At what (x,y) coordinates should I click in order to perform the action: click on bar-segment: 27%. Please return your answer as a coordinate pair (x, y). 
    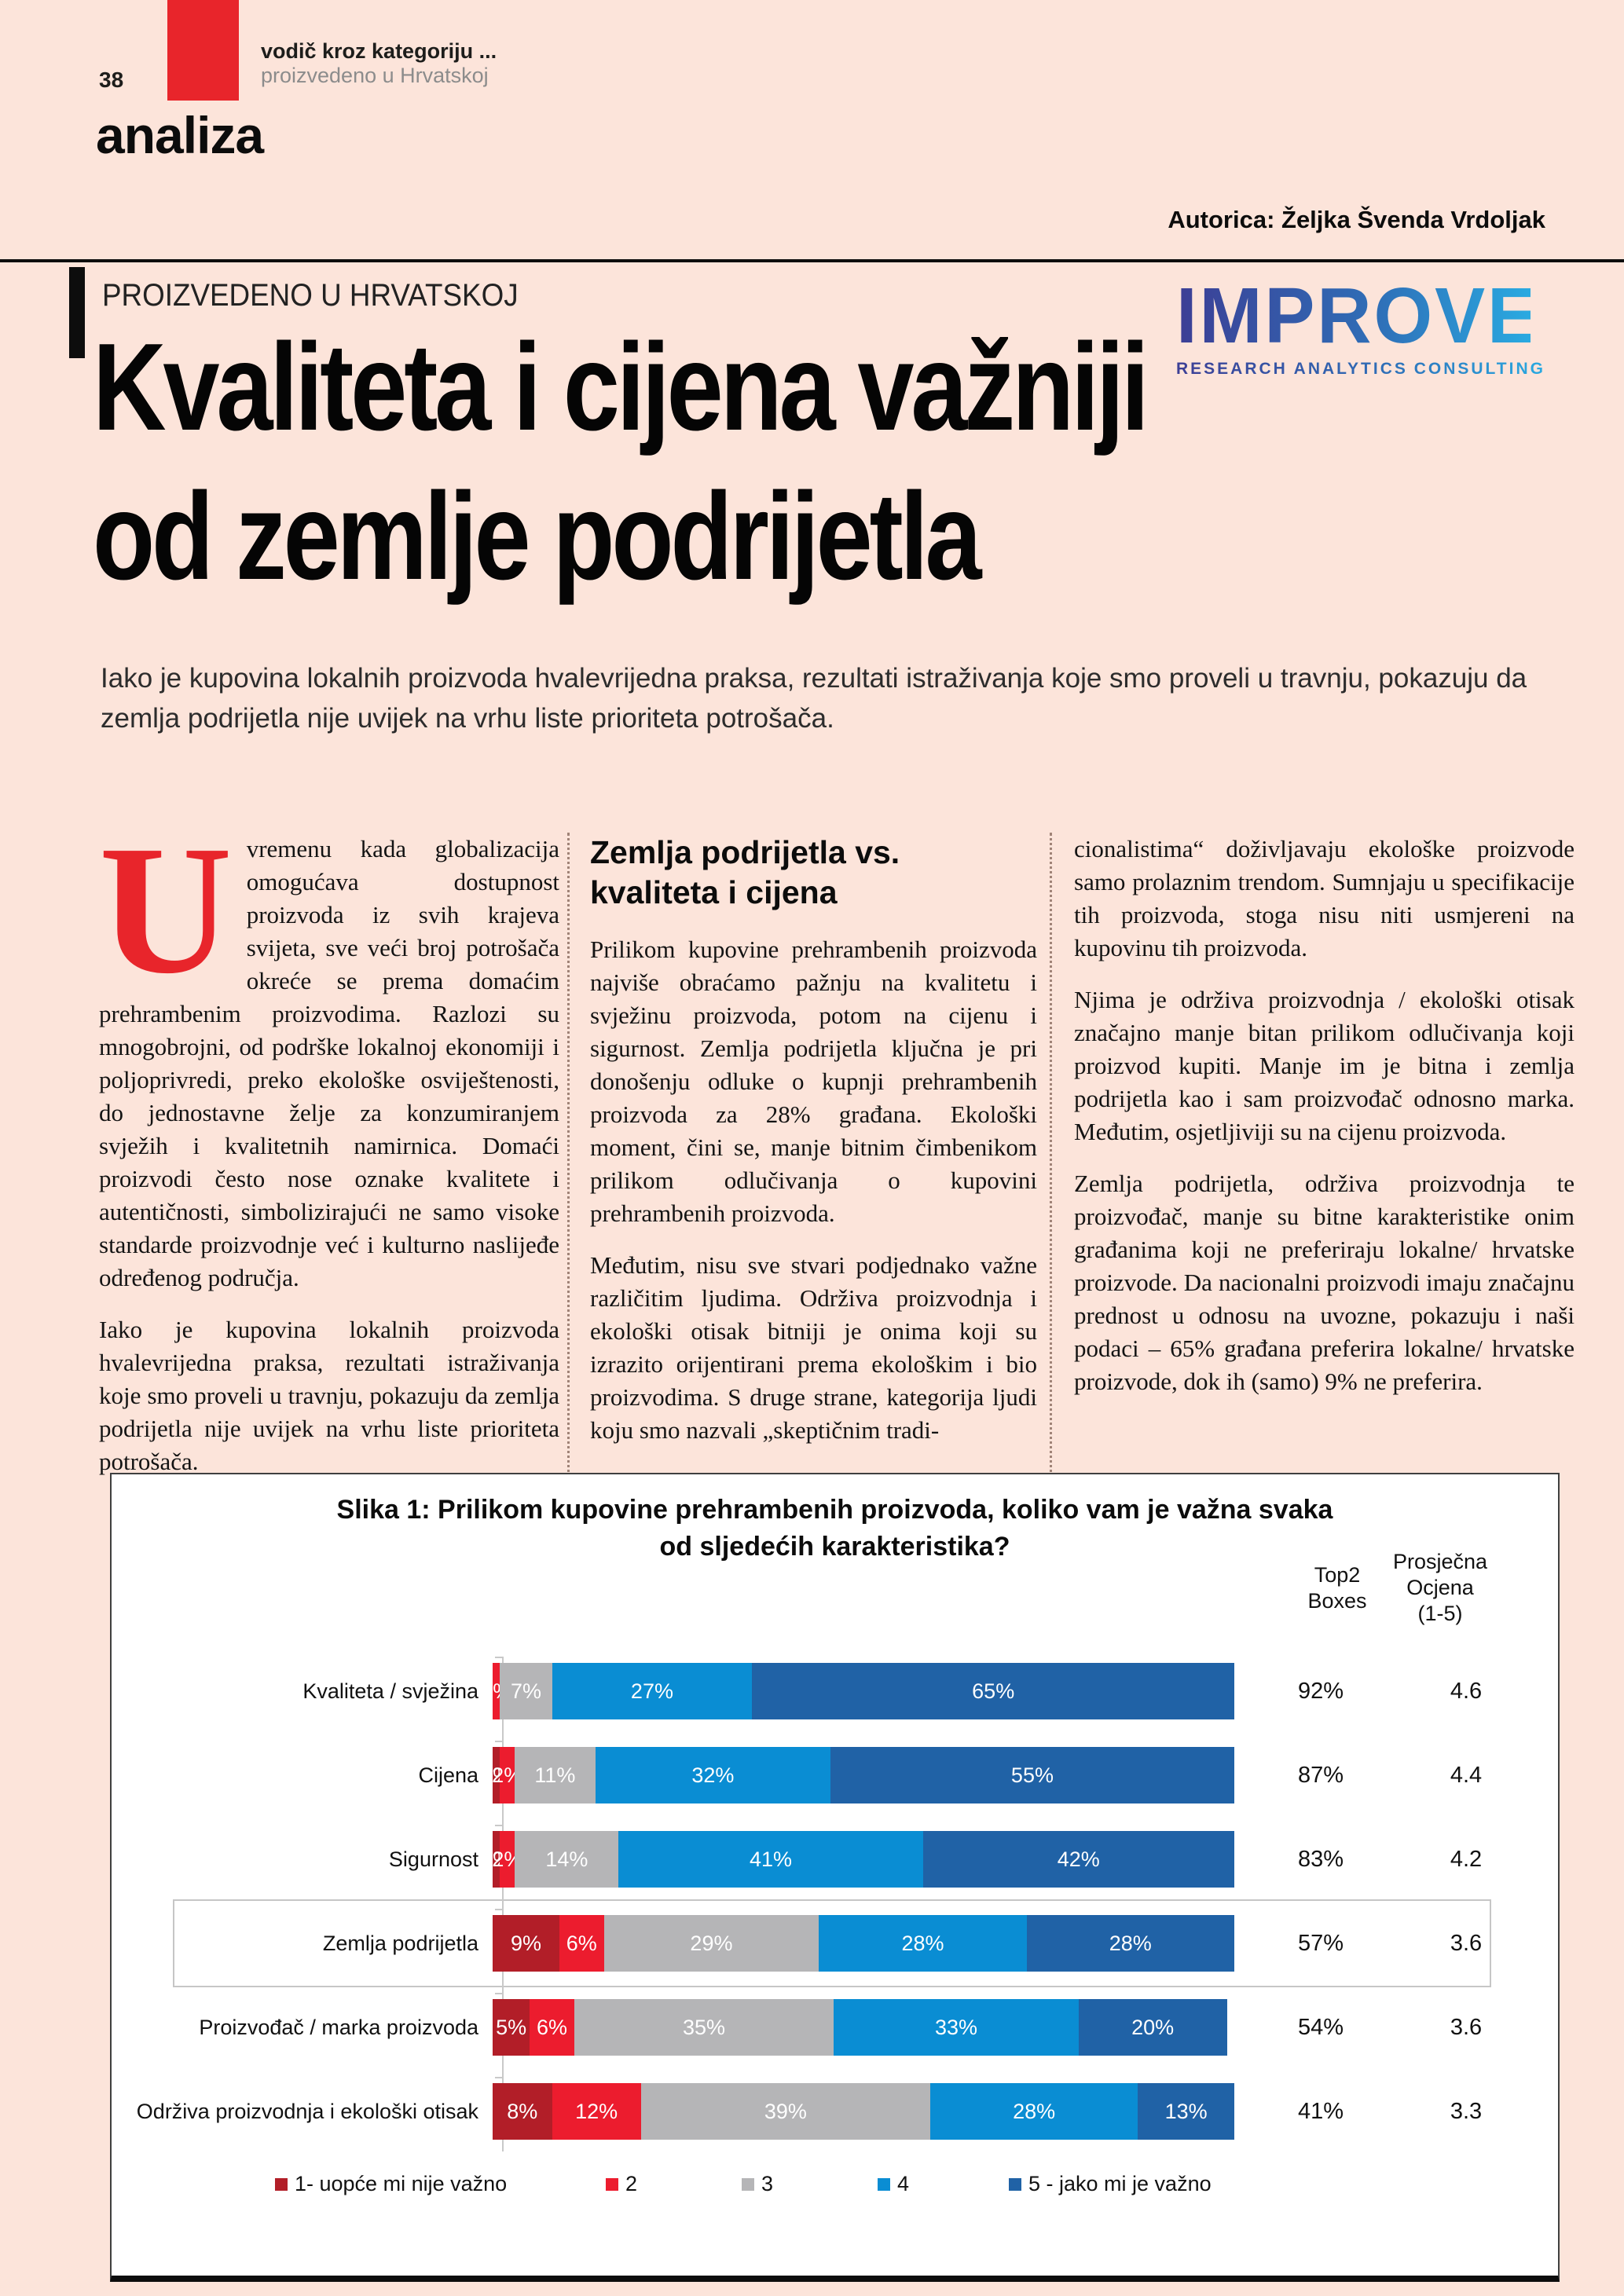
    Looking at the image, I should click on (652, 1691).